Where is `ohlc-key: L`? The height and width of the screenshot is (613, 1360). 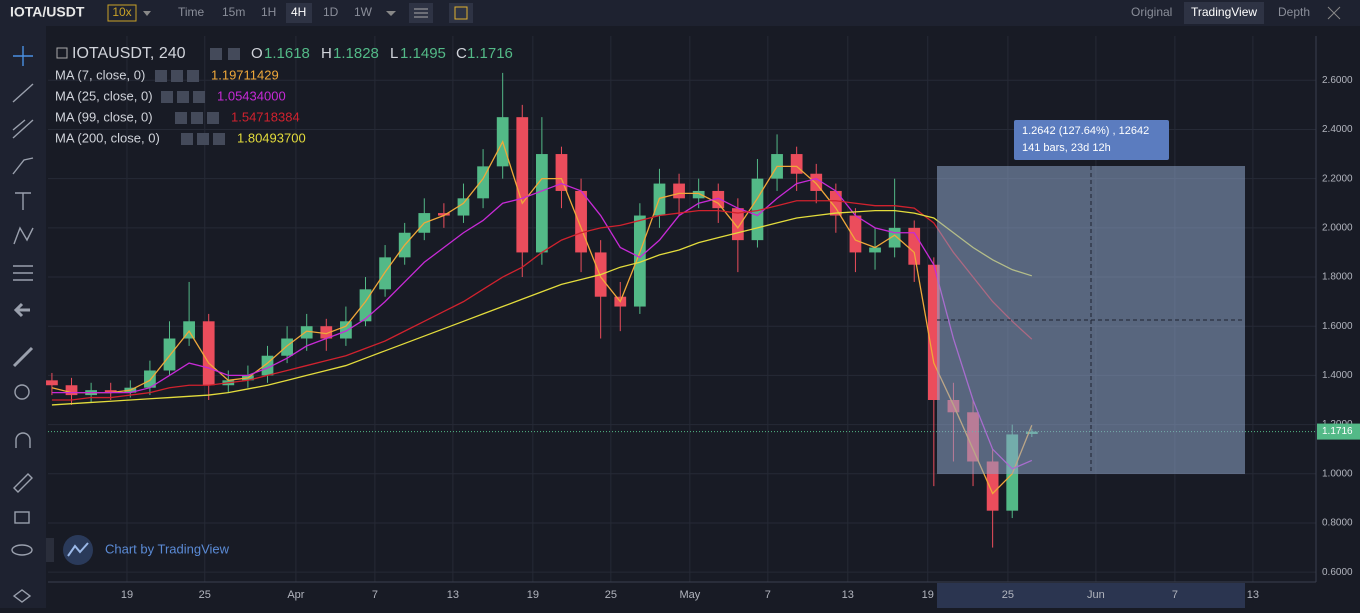 ohlc-key: L is located at coordinates (394, 53).